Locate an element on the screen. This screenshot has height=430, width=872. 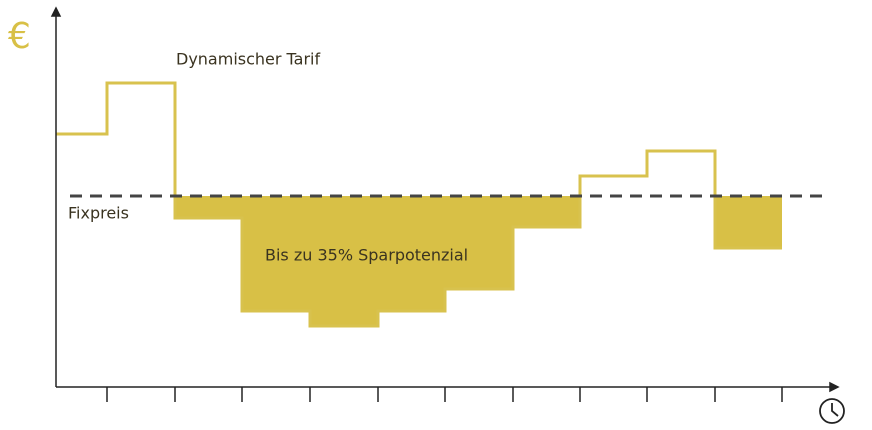
fixed-label: Fixpreis is located at coordinates (98, 213).